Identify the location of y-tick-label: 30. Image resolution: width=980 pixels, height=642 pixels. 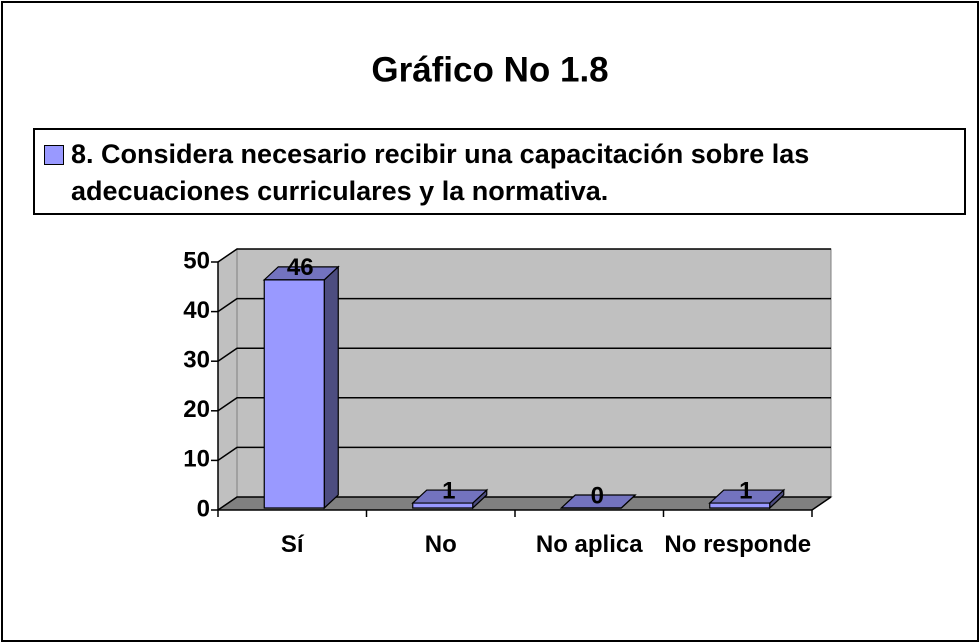
(196, 360).